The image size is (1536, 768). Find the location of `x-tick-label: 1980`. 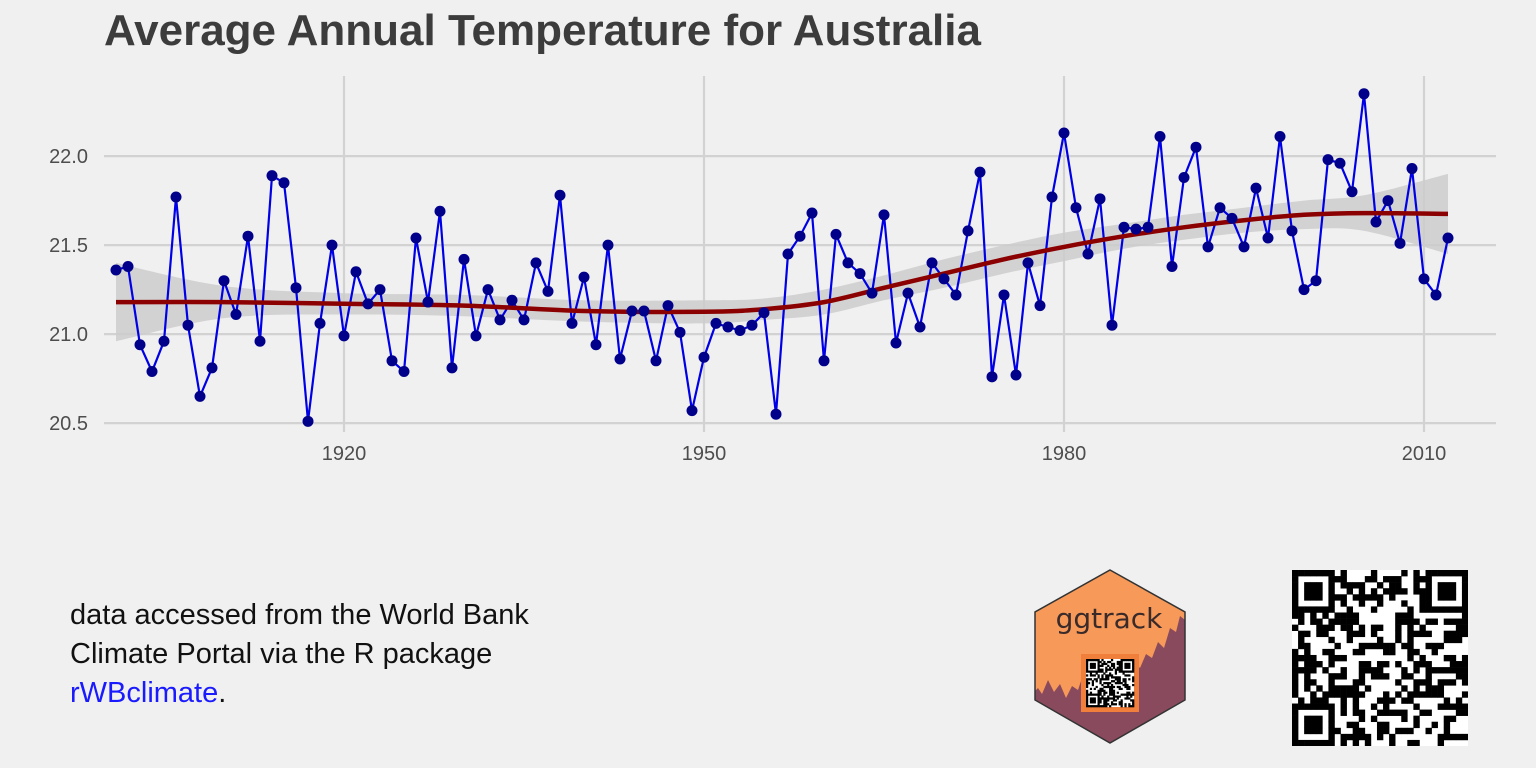

x-tick-label: 1980 is located at coordinates (1064, 454).